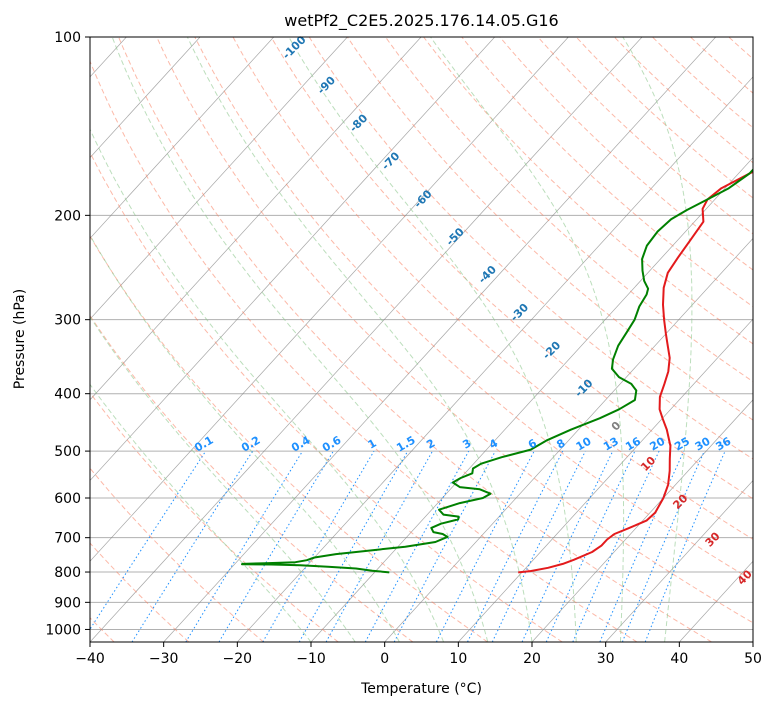 This screenshot has height=708, width=775. Describe the element at coordinates (606, 659) in the screenshot. I see `x-tick-label: 30` at that location.